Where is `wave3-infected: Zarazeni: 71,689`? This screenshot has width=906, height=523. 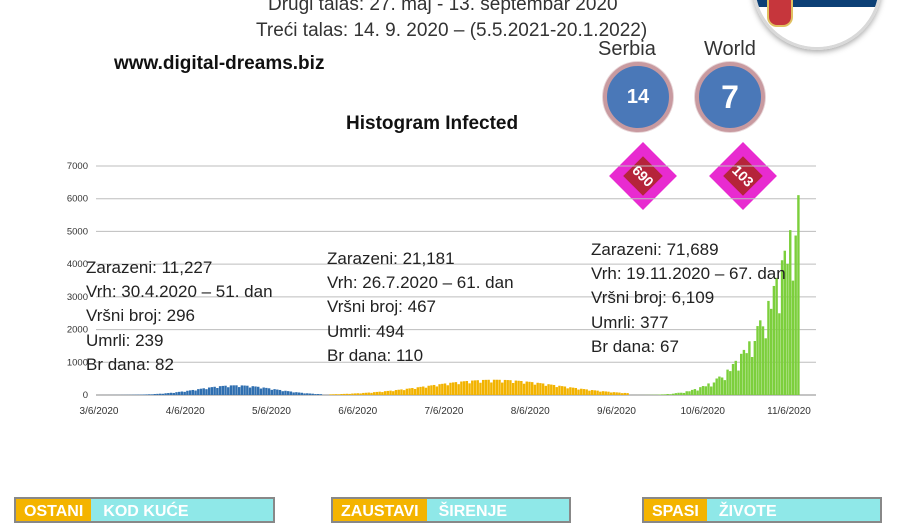
wave3-infected: Zarazeni: 71,689 is located at coordinates (688, 250).